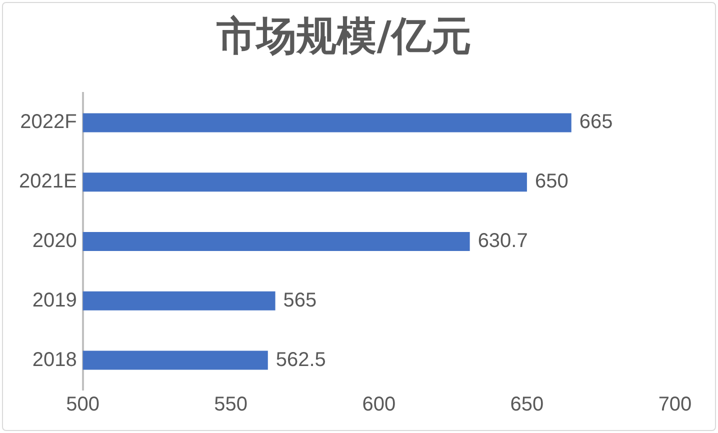 The height and width of the screenshot is (433, 718). I want to click on x-tick-label: 650, so click(527, 405).